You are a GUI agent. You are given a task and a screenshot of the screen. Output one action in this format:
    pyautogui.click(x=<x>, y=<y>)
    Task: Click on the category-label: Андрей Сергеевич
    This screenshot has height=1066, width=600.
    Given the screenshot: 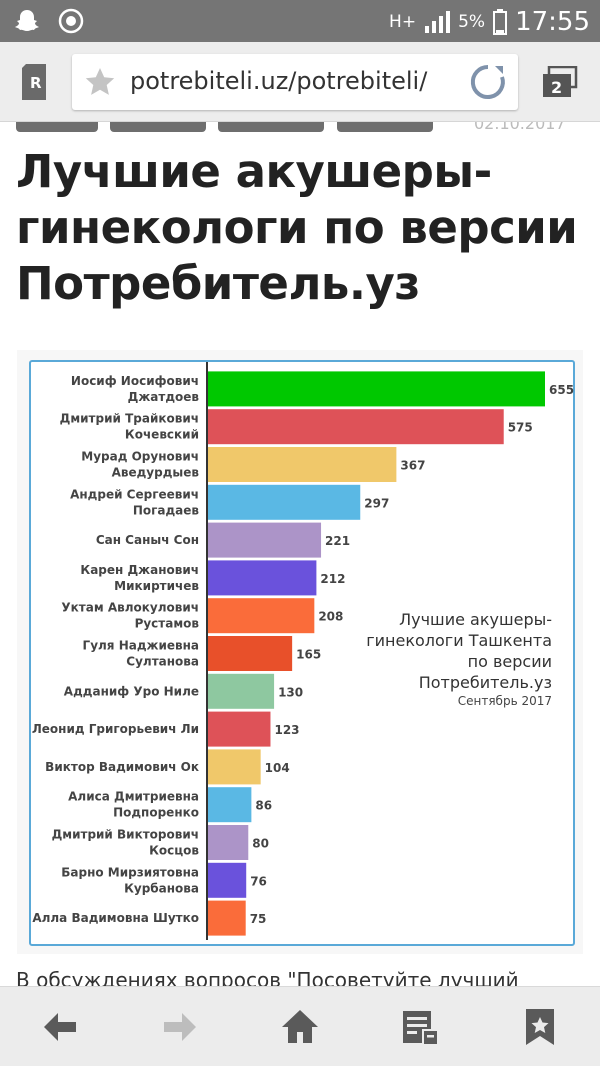 What is the action you would take?
    pyautogui.click(x=134, y=494)
    